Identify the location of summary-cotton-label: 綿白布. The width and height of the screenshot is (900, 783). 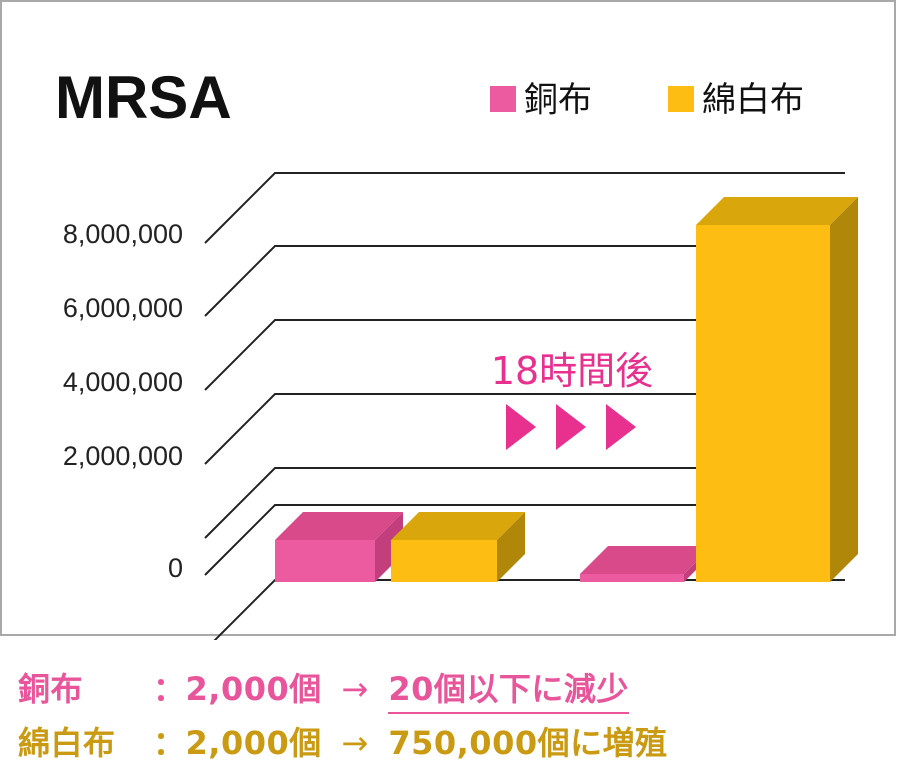
(67, 743).